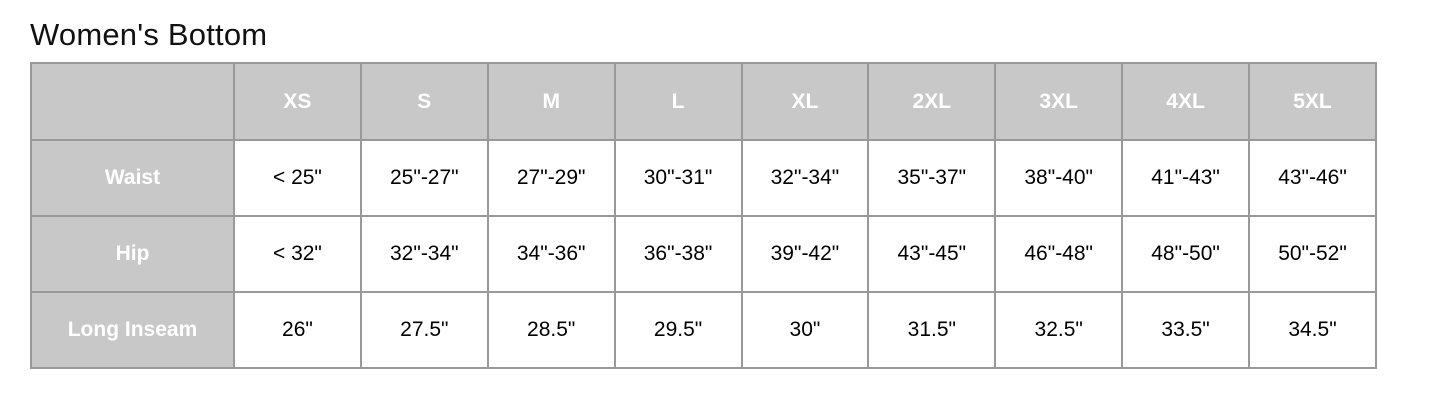 The width and height of the screenshot is (1445, 411). Describe the element at coordinates (1185, 254) in the screenshot. I see `size-value-cell: 48"-50"` at that location.